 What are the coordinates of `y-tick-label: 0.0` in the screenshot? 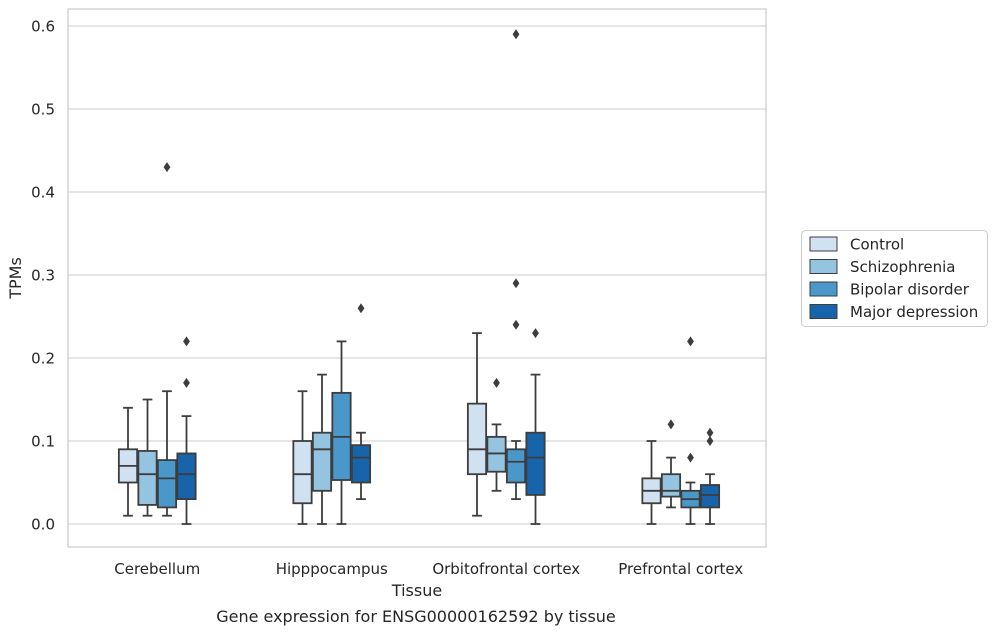 It's located at (43, 525).